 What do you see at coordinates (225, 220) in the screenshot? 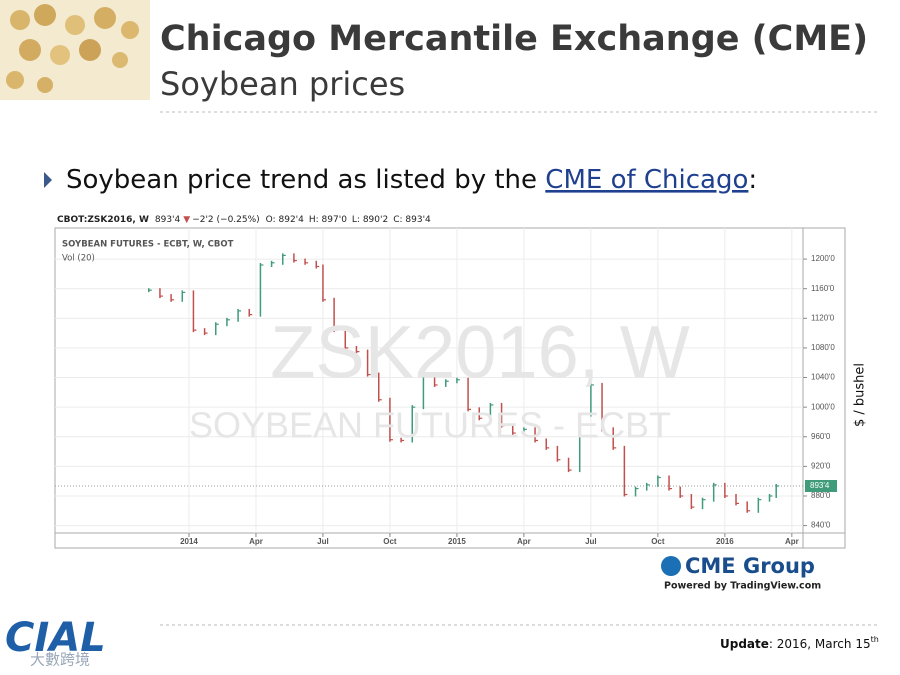
I see `change: −2'2 (−0.25%)` at bounding box center [225, 220].